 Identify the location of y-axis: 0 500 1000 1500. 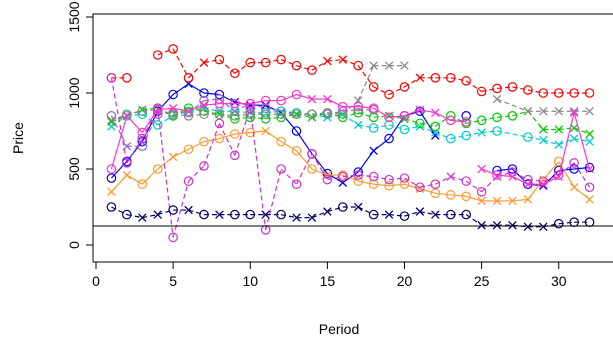
(79, 125).